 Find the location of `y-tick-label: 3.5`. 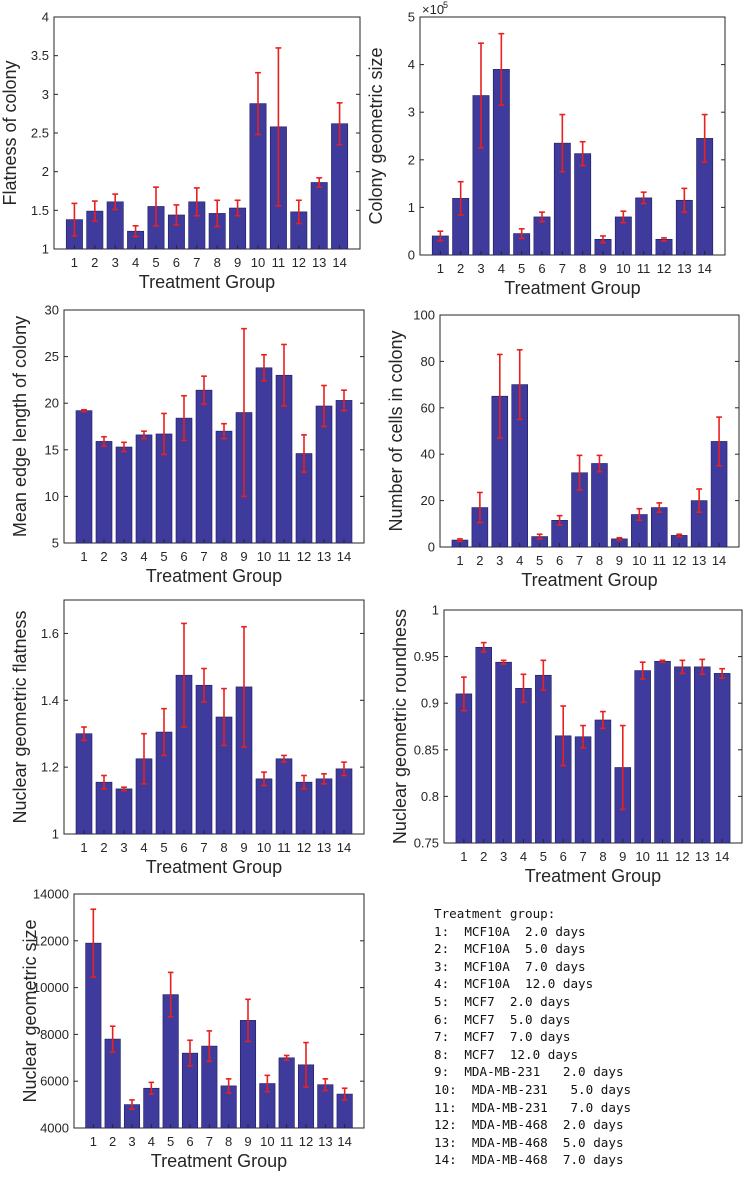

y-tick-label: 3.5 is located at coordinates (40, 55).